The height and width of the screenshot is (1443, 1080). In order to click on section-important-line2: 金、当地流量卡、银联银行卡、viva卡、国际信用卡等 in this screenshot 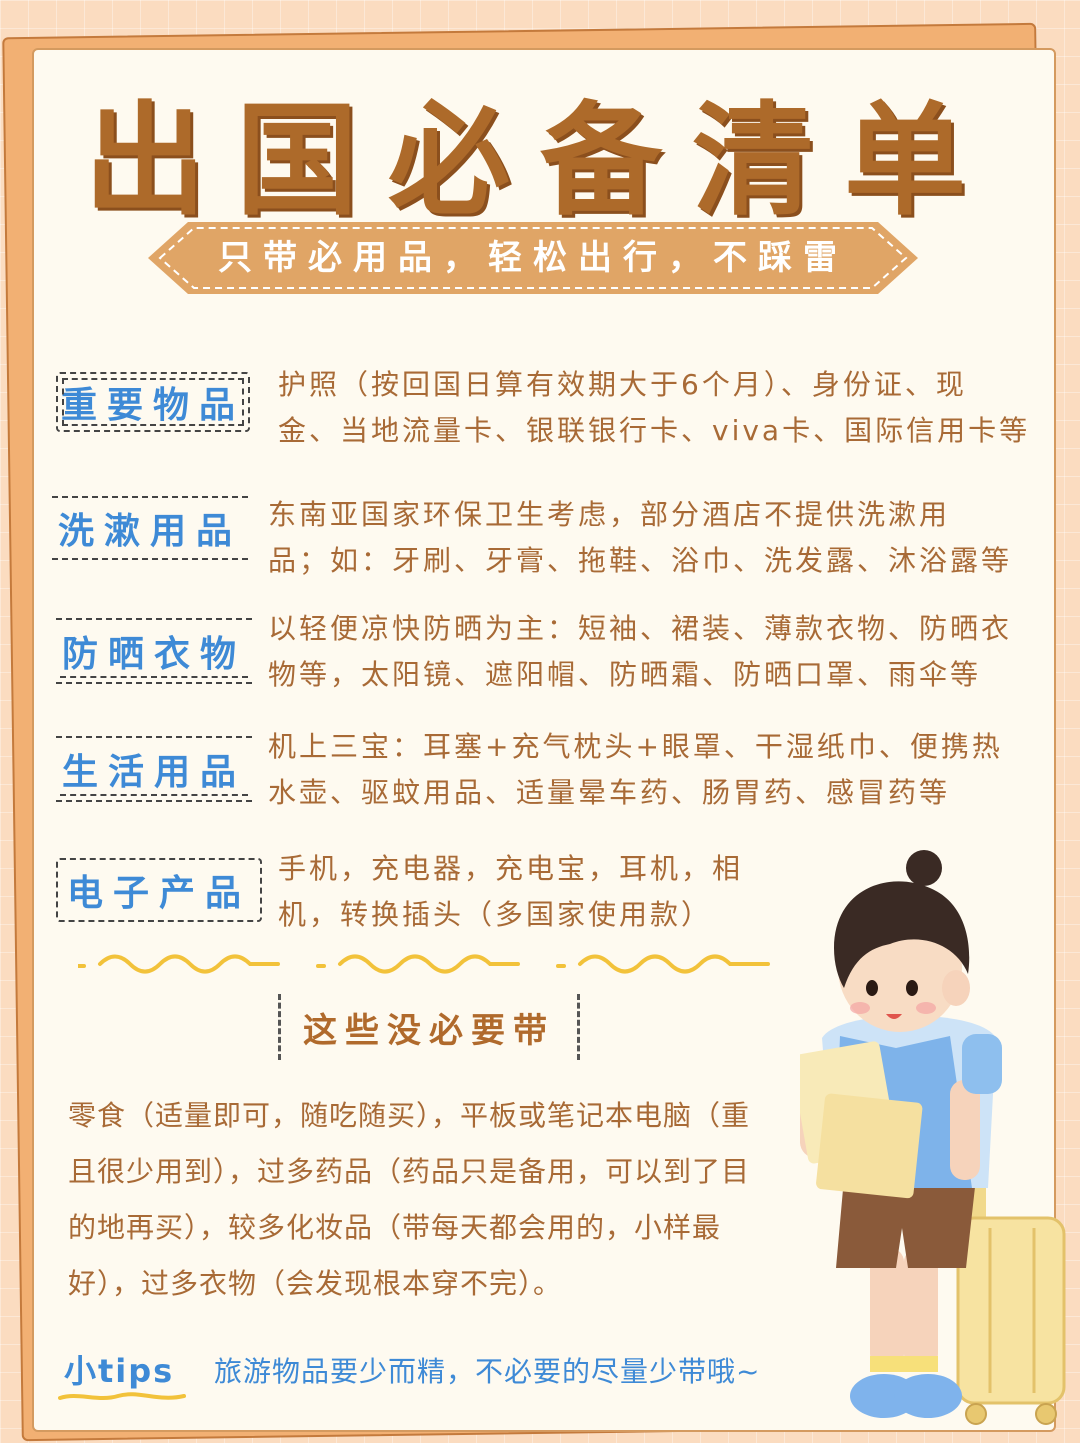, I will do `click(654, 430)`.